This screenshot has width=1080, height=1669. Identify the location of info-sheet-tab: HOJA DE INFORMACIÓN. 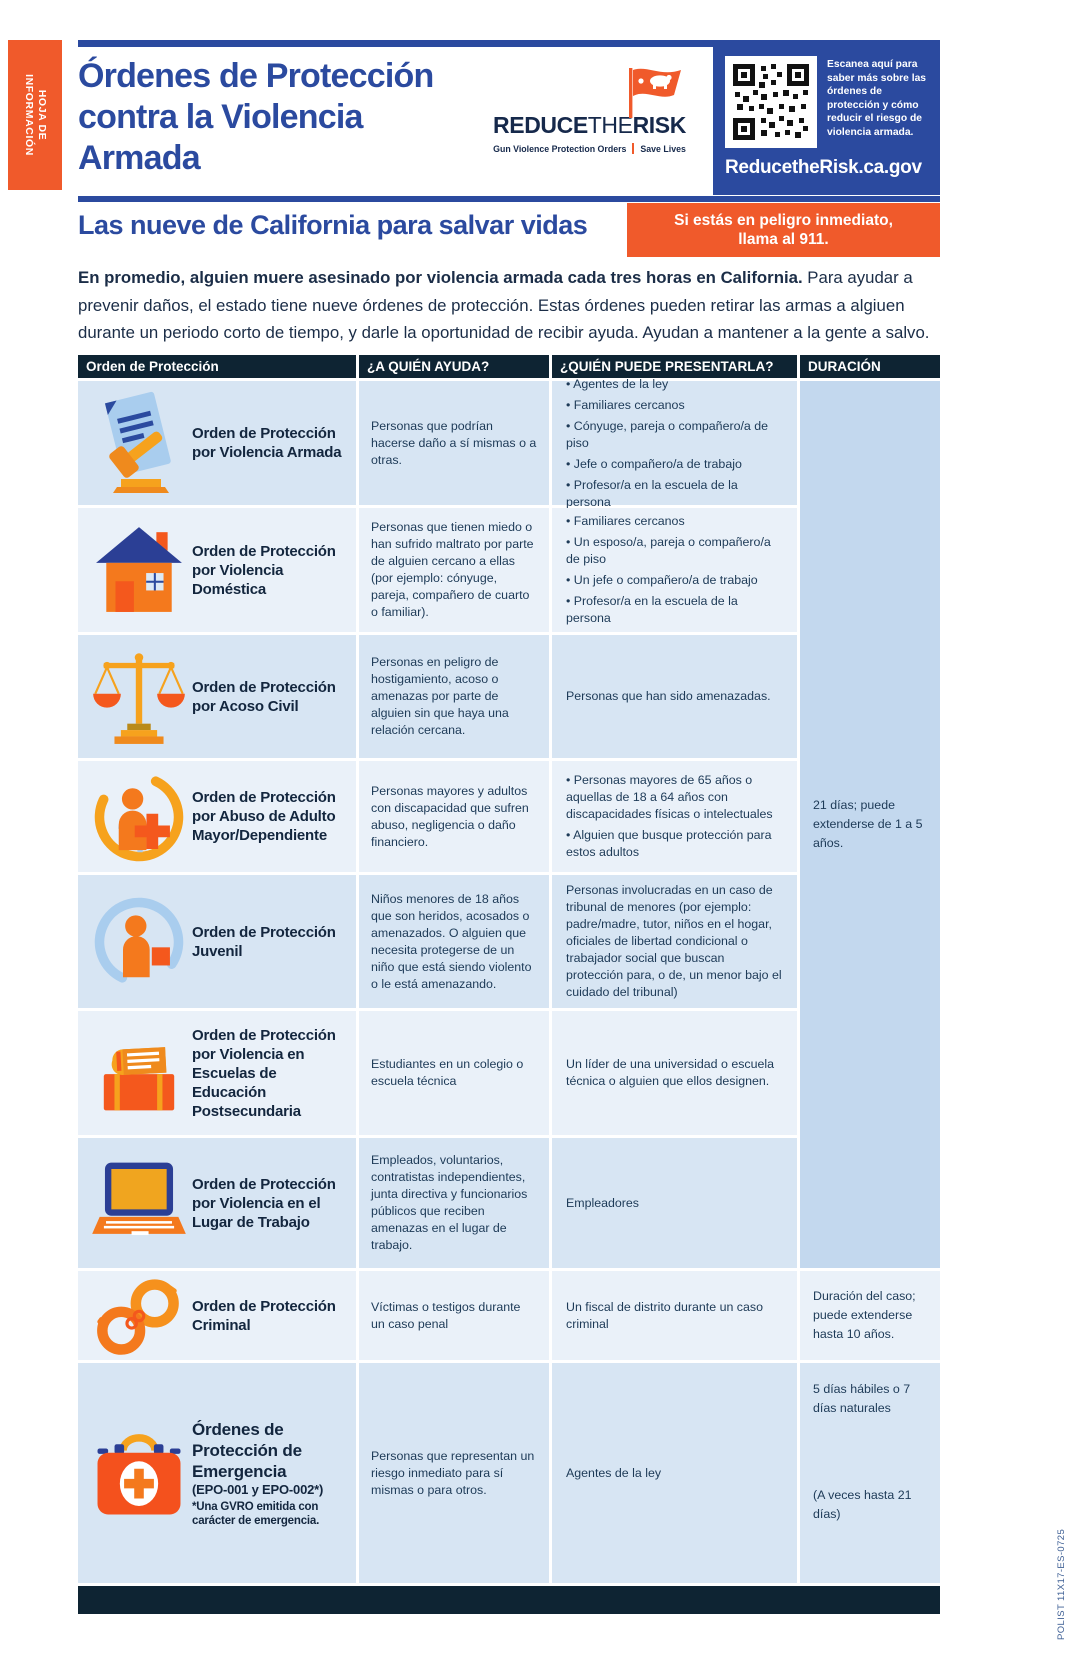
(35, 115).